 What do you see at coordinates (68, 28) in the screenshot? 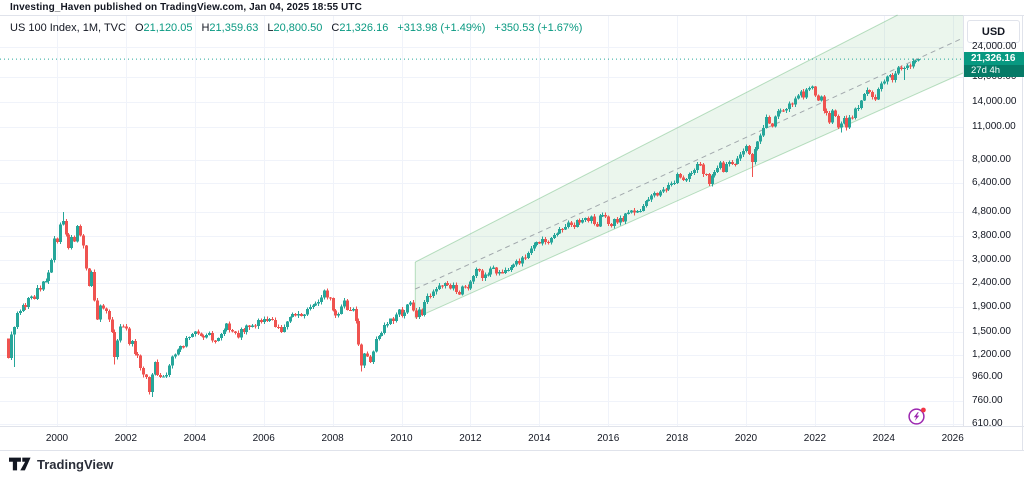
I see `symbol-title: US 100 Index, 1M, TVC` at bounding box center [68, 28].